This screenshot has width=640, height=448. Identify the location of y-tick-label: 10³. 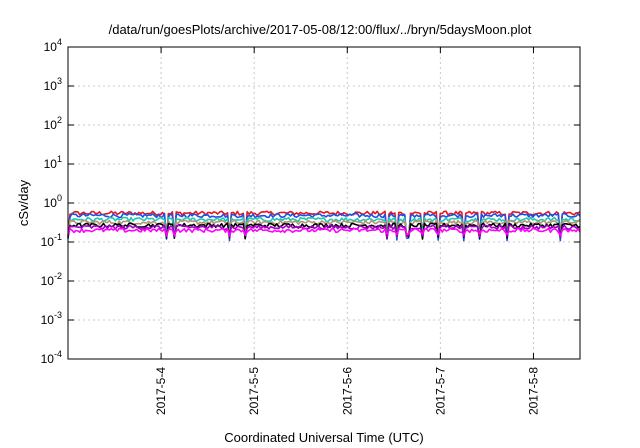
(53, 84).